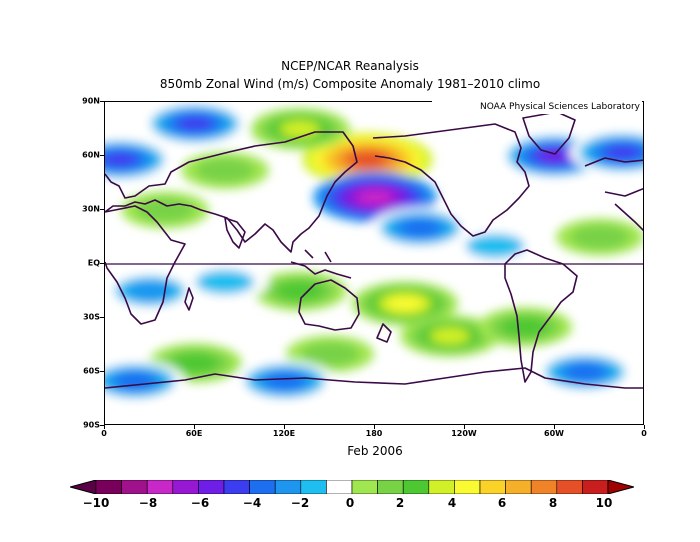 This screenshot has height=542, width=700. What do you see at coordinates (375, 451) in the screenshot?
I see `date-label: Feb 2006` at bounding box center [375, 451].